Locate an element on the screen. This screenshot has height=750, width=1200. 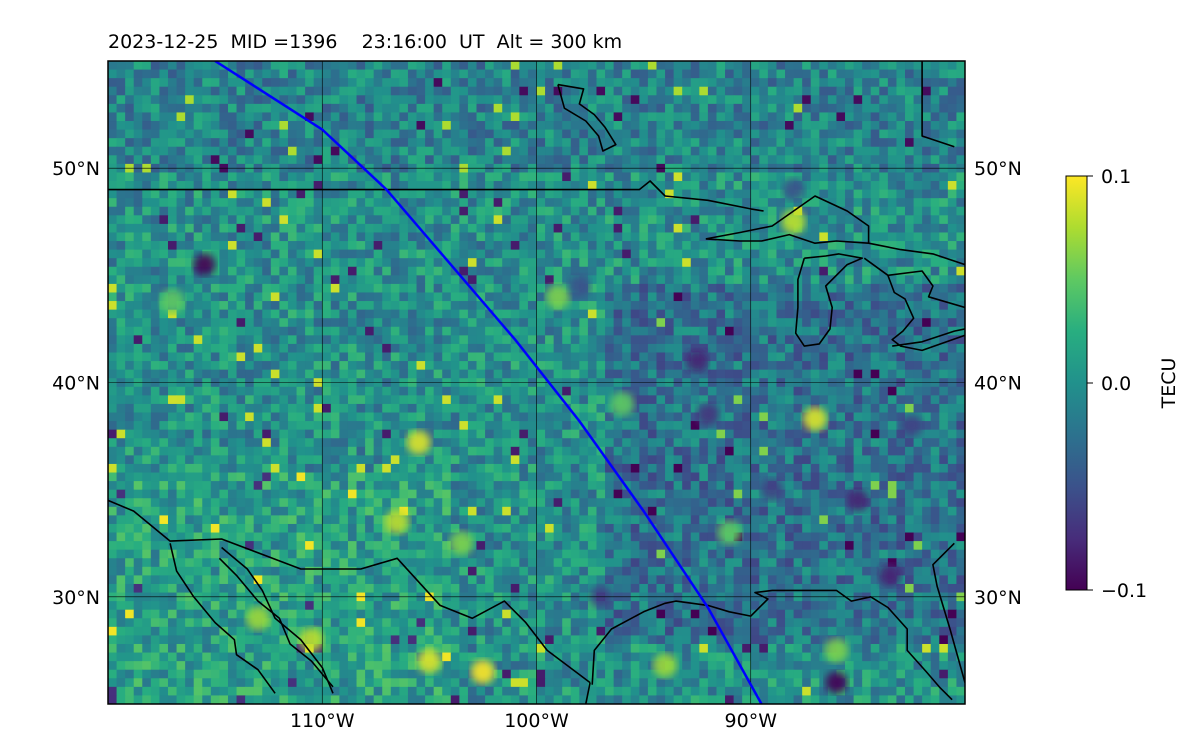
coastline-mainland-coast-sw is located at coordinates (277, 620).